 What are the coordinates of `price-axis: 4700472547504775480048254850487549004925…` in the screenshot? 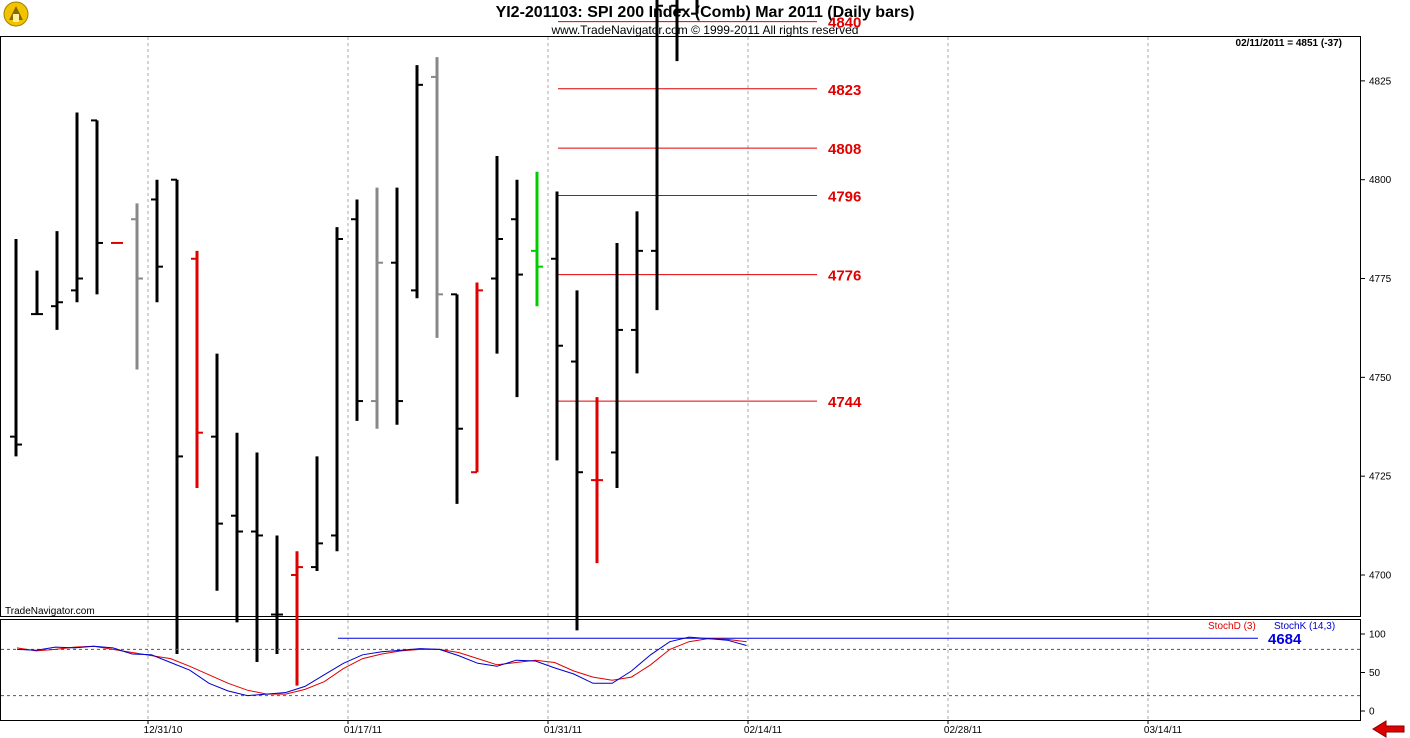 It's located at (1376, 329).